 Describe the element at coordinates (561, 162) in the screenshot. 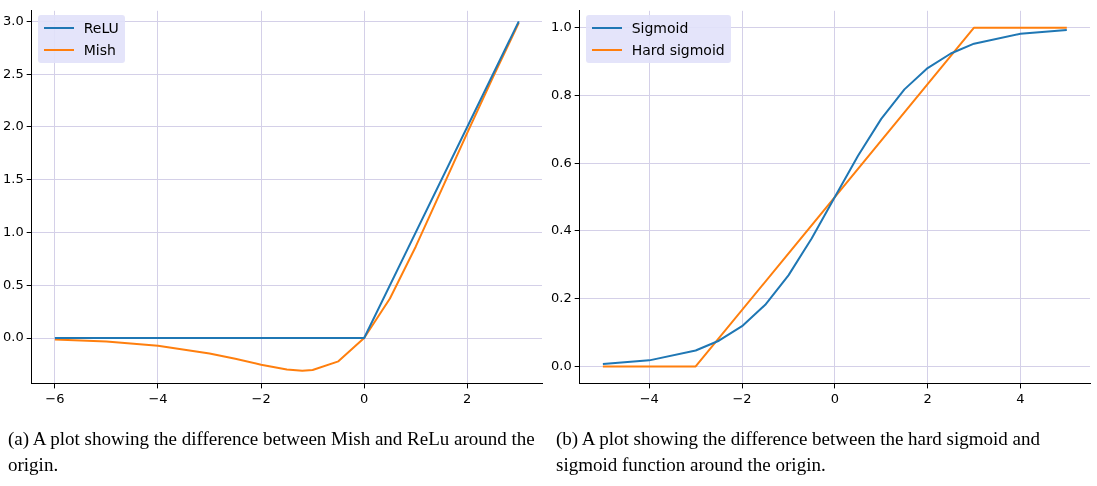

I see `y-tick-label: 0.6` at that location.